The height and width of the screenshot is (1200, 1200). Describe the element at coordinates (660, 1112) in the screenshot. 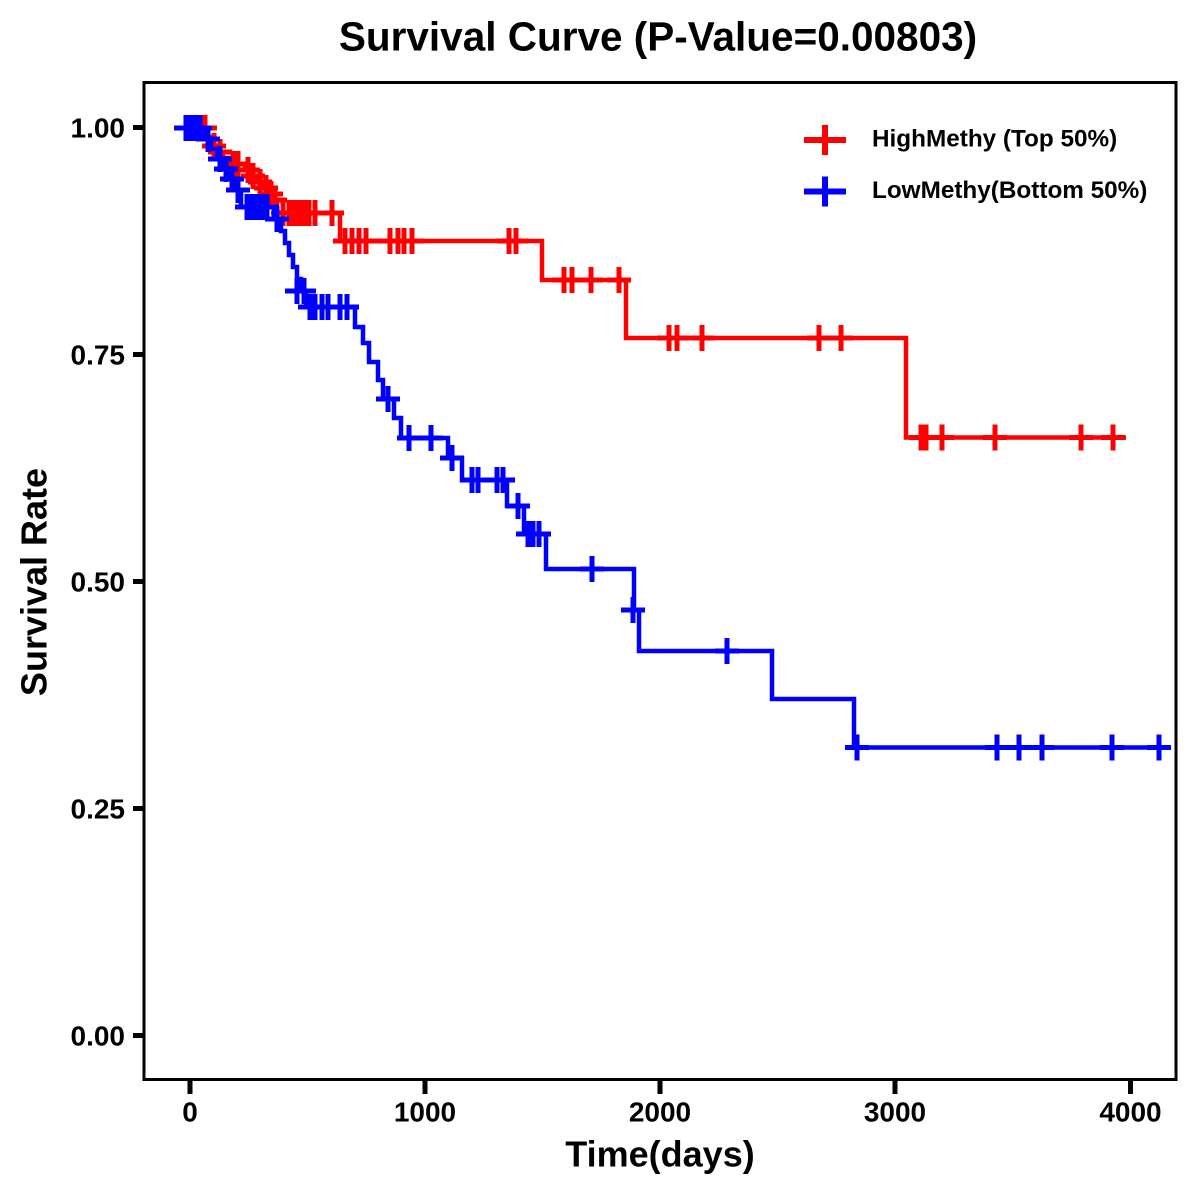

I see `svg-text: 2000` at that location.